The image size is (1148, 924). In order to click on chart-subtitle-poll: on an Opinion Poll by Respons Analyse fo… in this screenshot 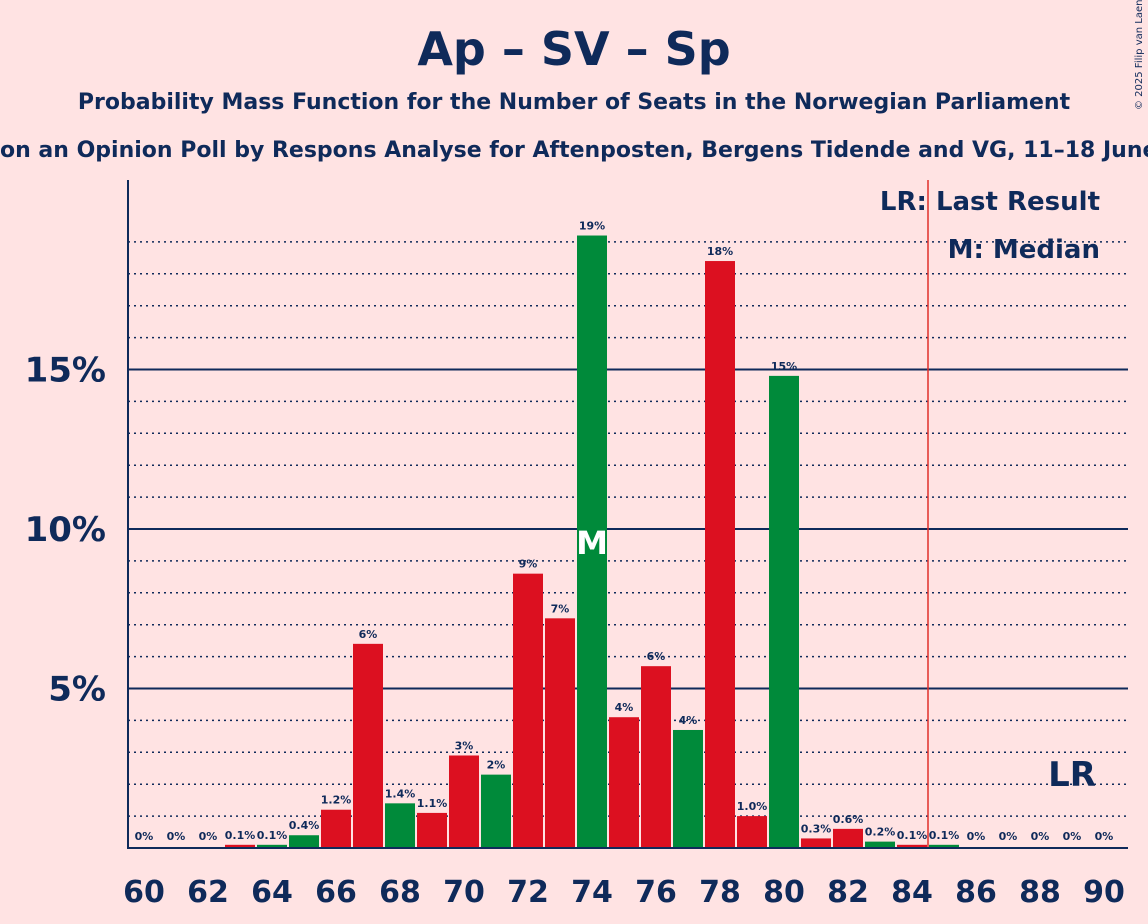, I will do `click(574, 150)`.